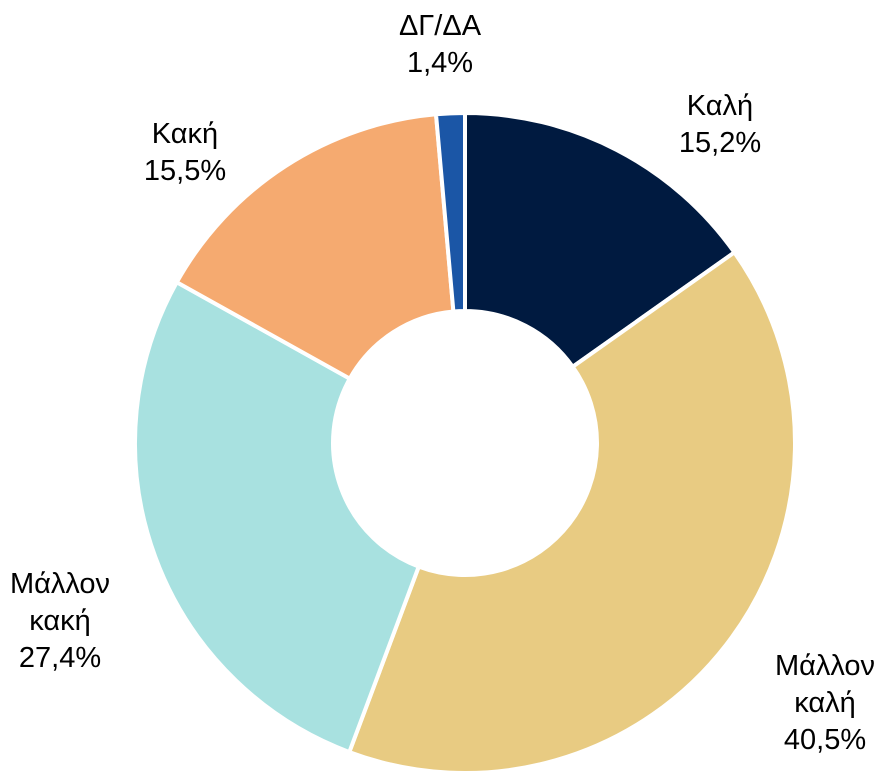  What do you see at coordinates (185, 134) in the screenshot?
I see `category-label: Κακή` at bounding box center [185, 134].